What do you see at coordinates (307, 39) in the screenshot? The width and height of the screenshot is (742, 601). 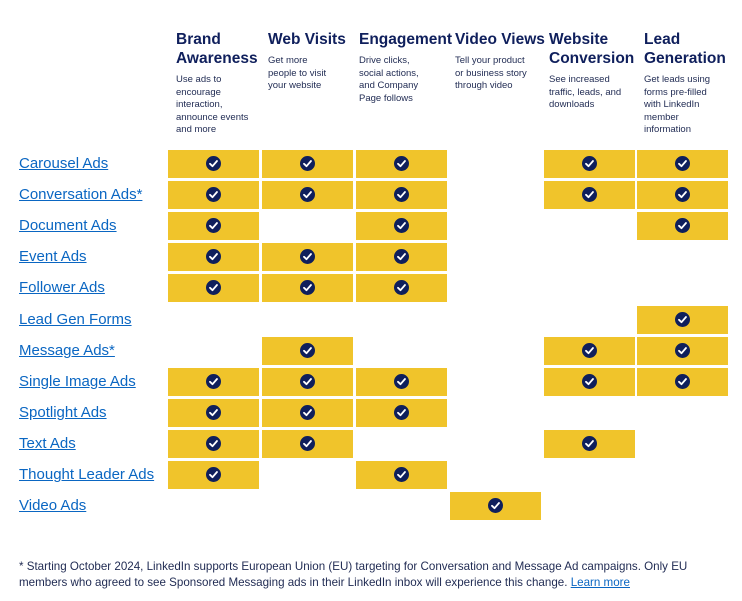 I see `column-title: Web Visits` at bounding box center [307, 39].